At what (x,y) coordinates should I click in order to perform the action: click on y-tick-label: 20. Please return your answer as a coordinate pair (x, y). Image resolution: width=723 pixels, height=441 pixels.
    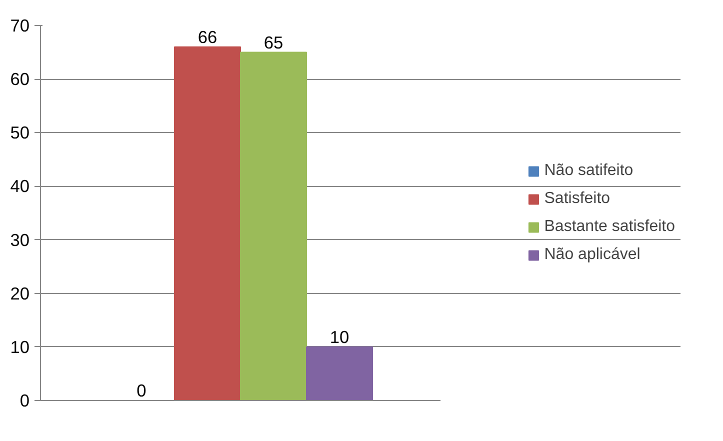
    Looking at the image, I should click on (20, 293).